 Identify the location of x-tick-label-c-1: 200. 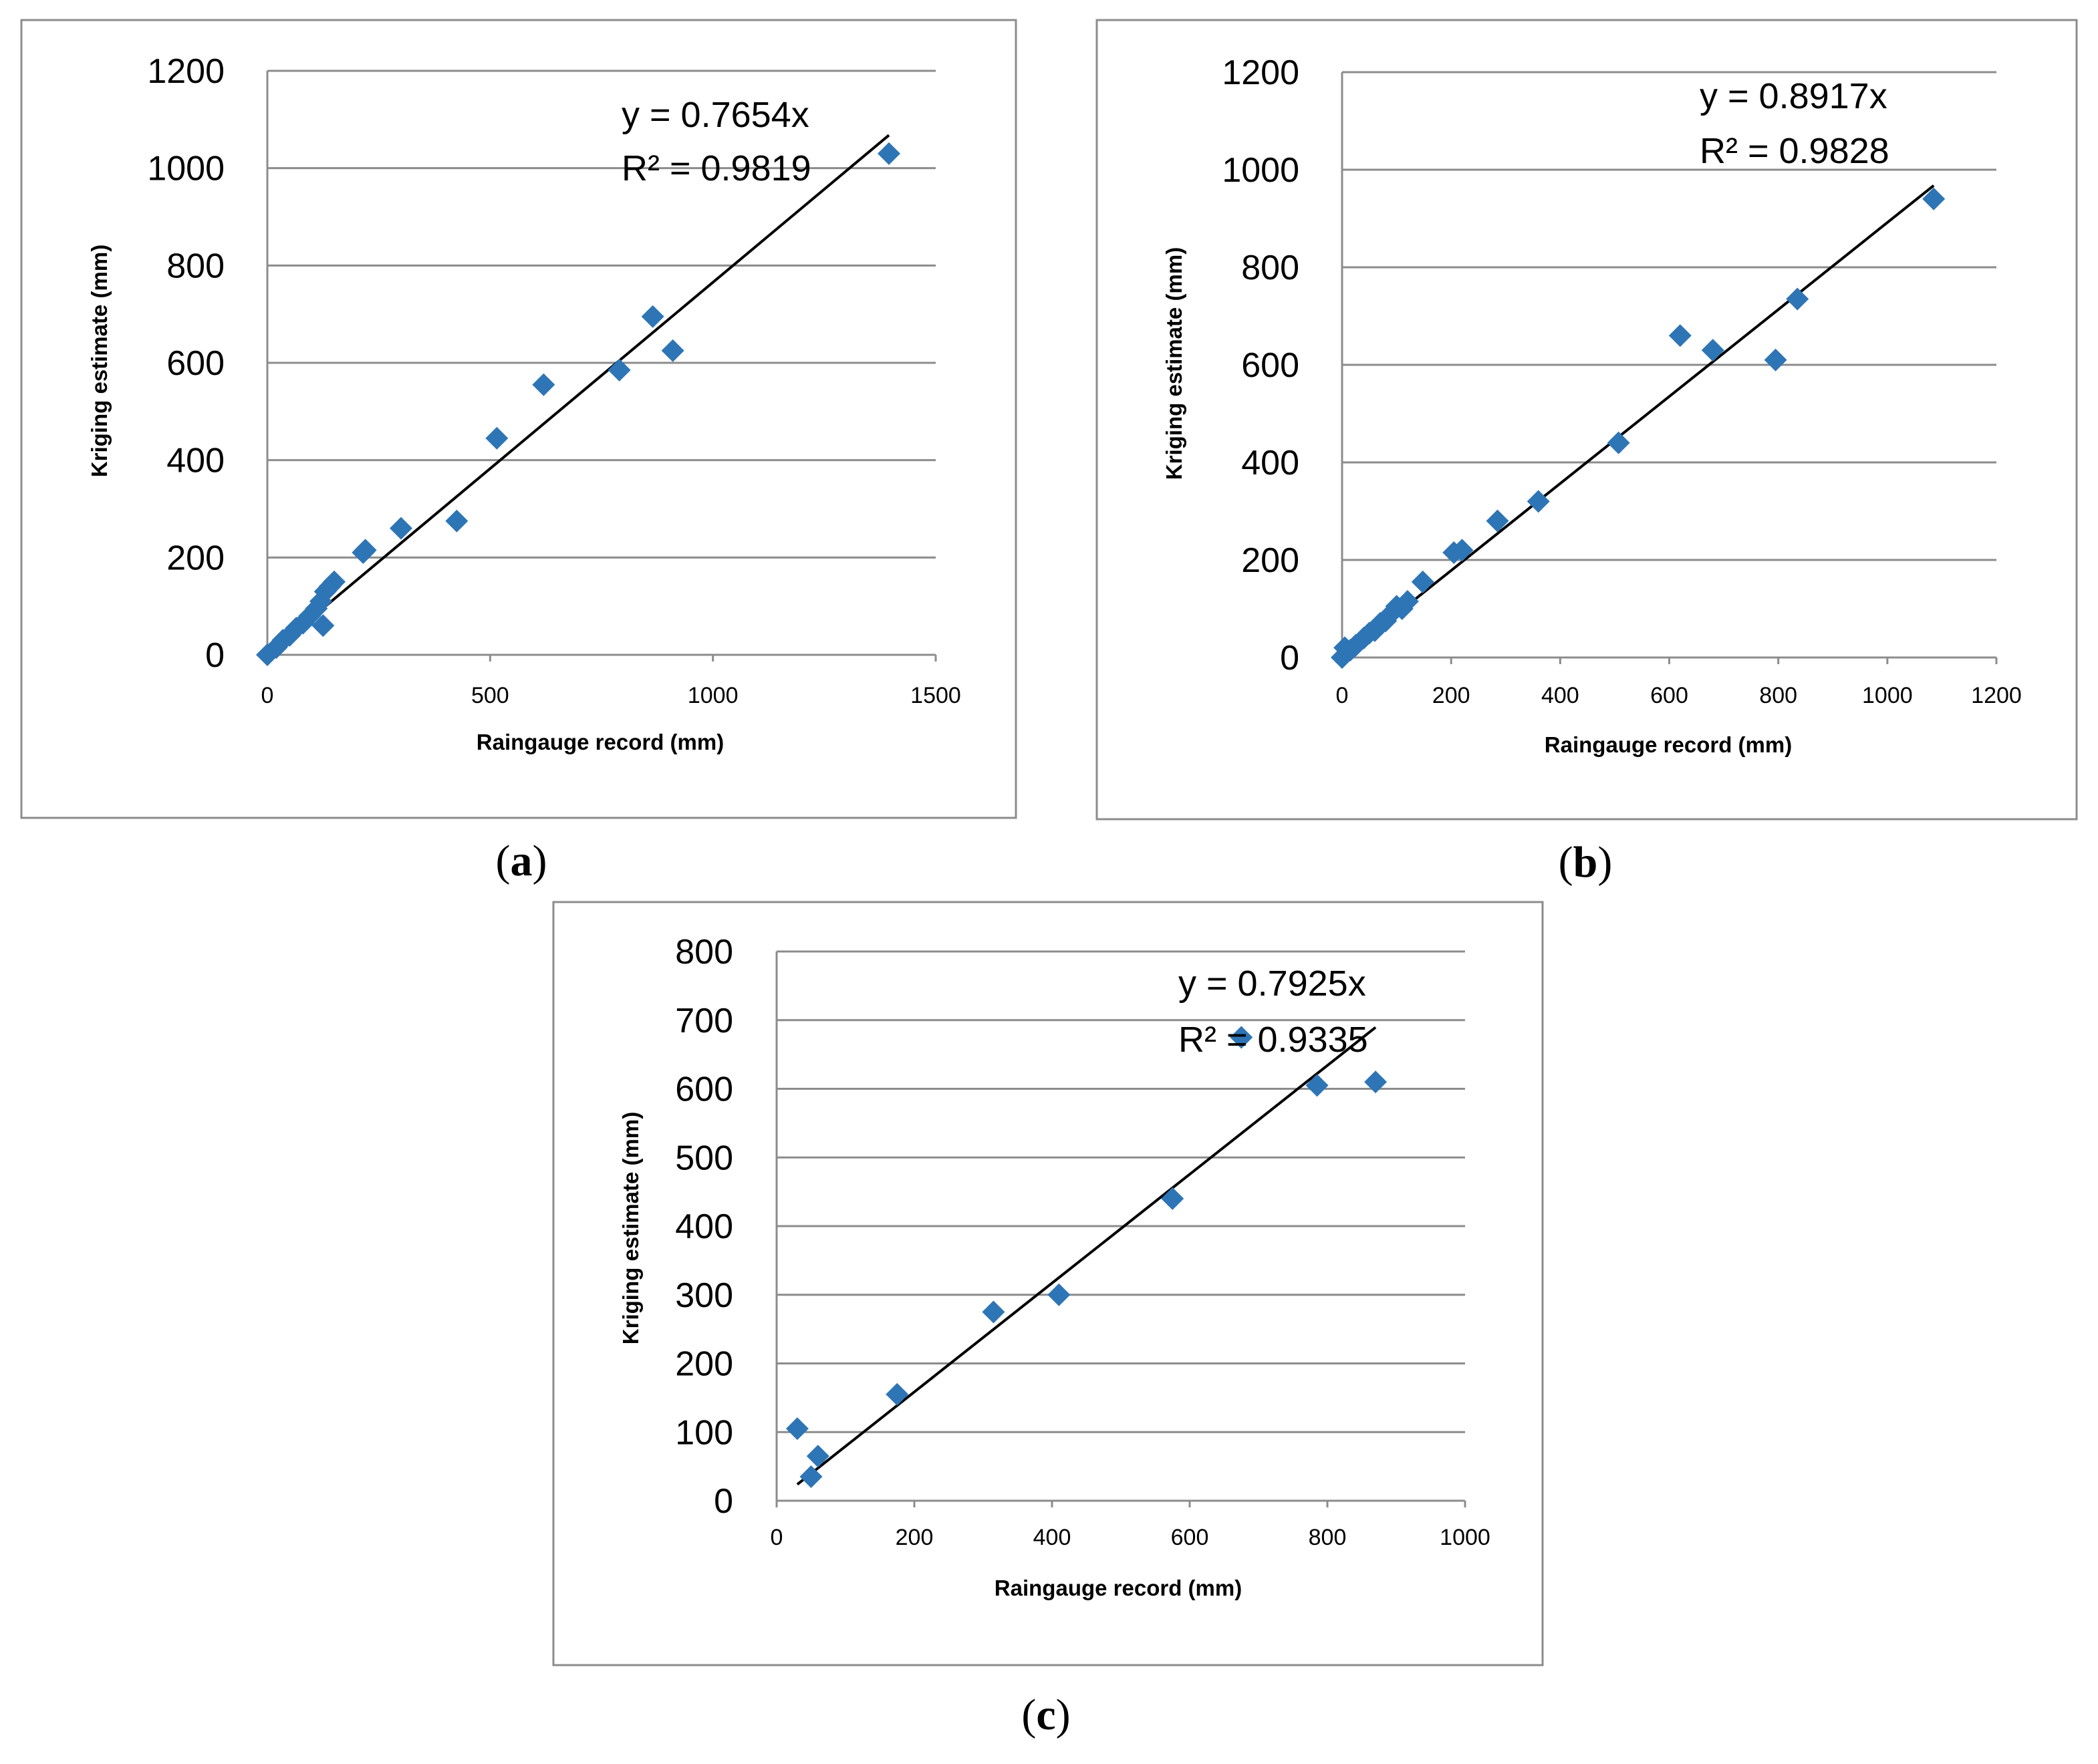
(915, 1538).